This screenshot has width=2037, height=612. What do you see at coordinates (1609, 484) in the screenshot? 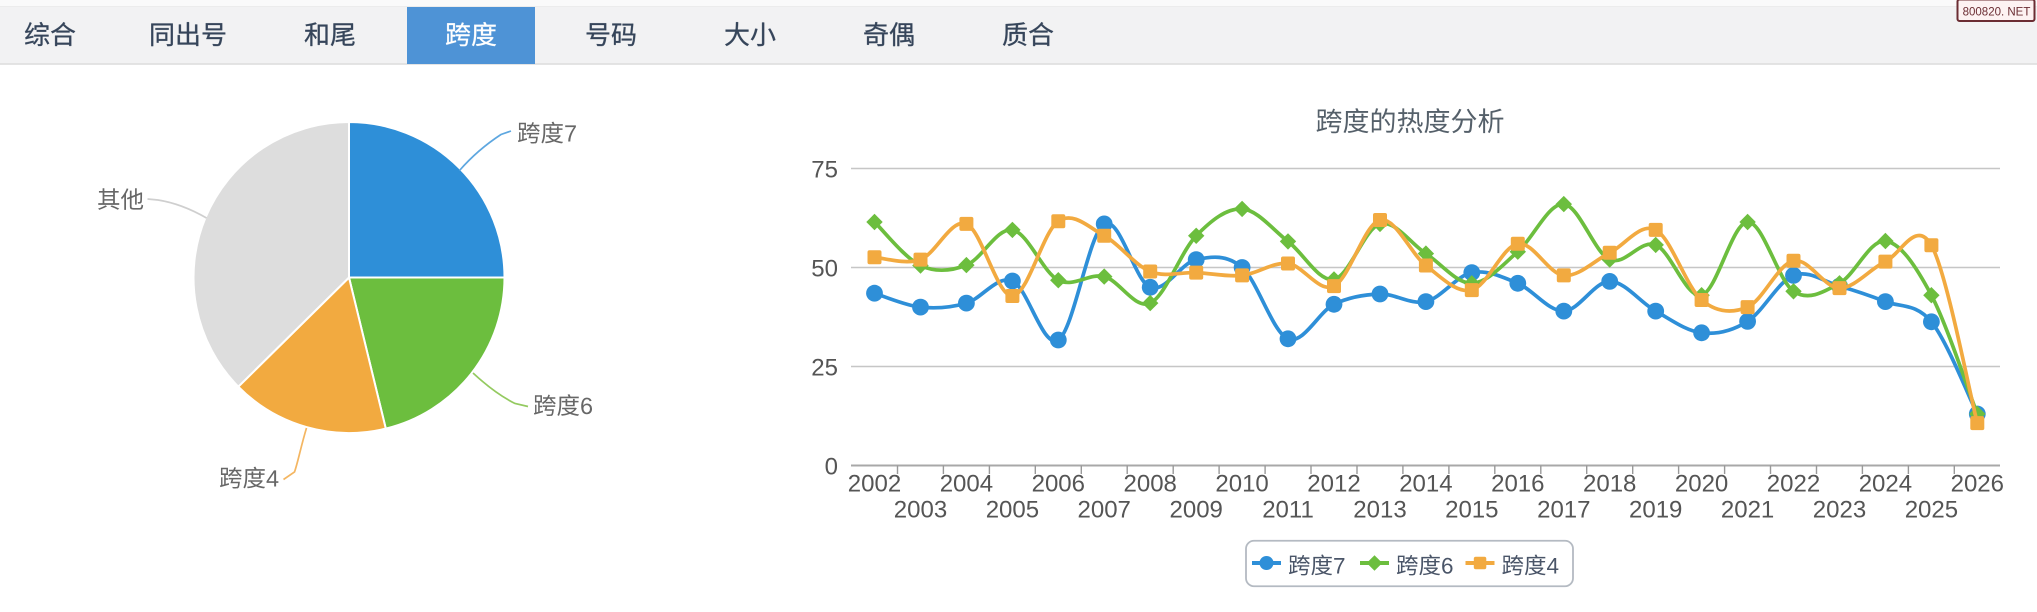
I see `svg-text: 2018` at bounding box center [1609, 484].